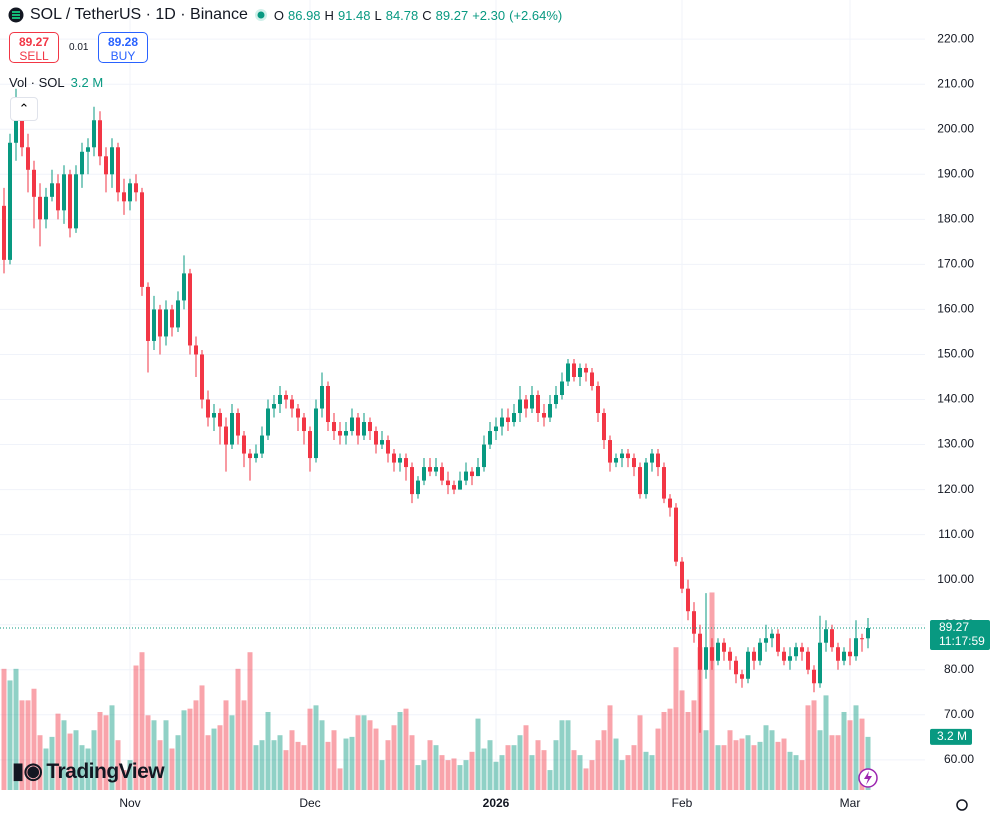  What do you see at coordinates (27, 770) in the screenshot?
I see `brand-icon: ▮◉` at bounding box center [27, 770].